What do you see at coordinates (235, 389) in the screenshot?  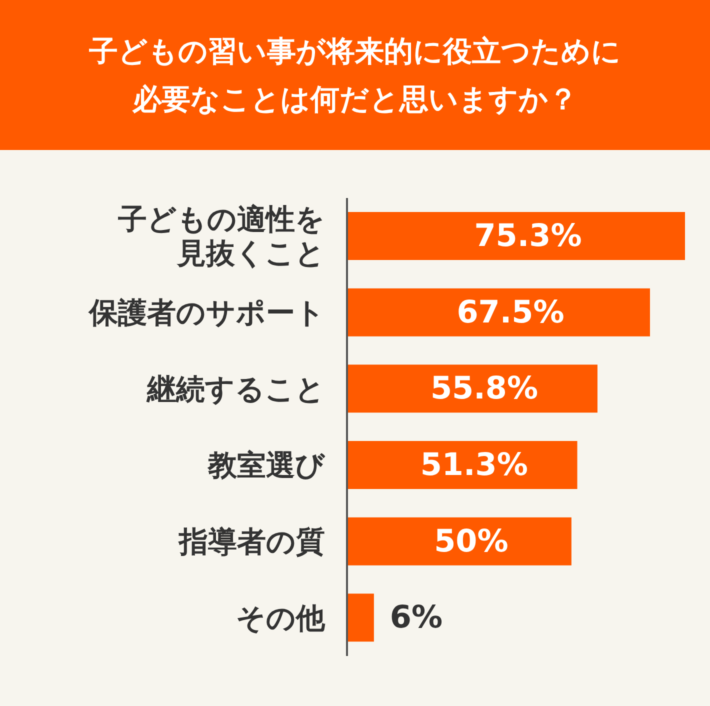 I see `y-tick-label: 継続すること` at bounding box center [235, 389].